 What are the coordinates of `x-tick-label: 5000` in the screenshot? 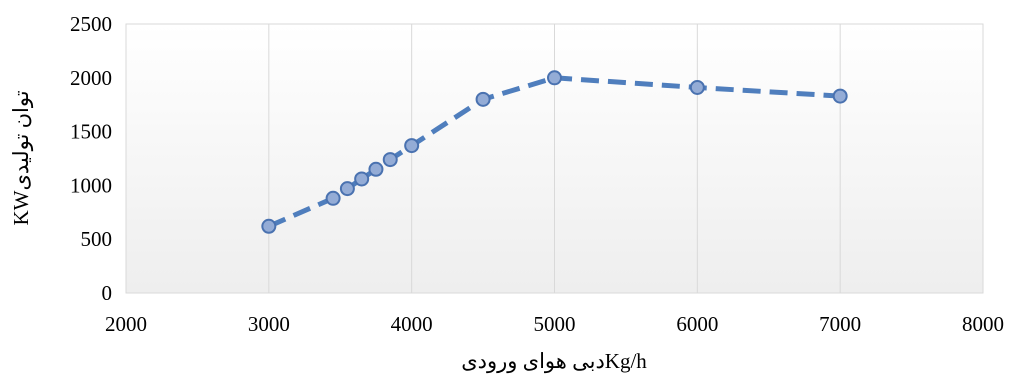 It's located at (555, 324).